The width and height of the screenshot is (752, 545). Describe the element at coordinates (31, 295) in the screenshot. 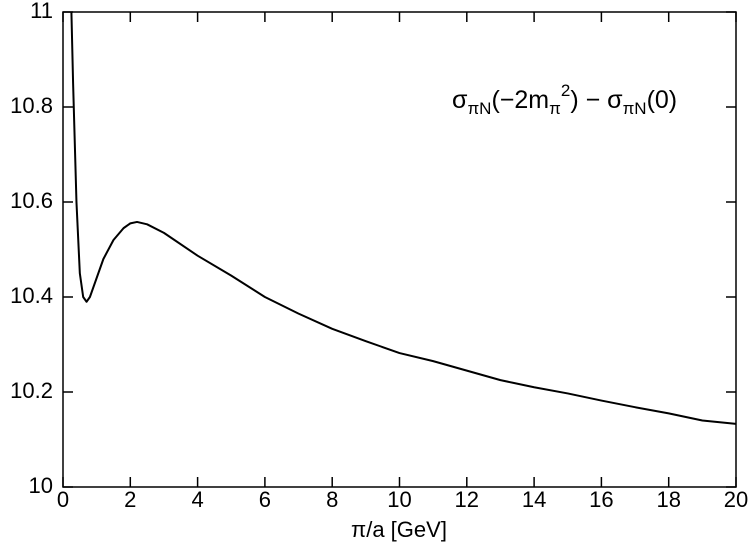

I see `y-tick-label: 10.4` at that location.